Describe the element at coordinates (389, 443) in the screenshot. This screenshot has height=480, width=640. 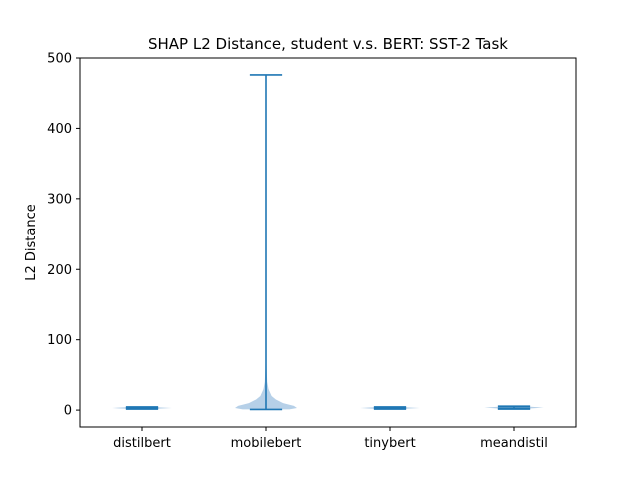
I see `x-tick-label: tinybert` at that location.